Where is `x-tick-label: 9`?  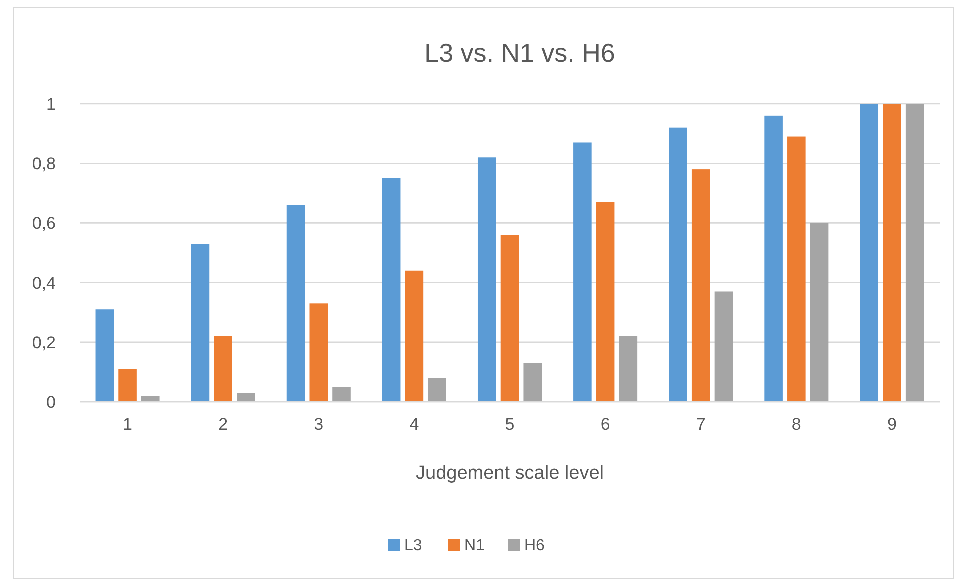 x-tick-label: 9 is located at coordinates (892, 424).